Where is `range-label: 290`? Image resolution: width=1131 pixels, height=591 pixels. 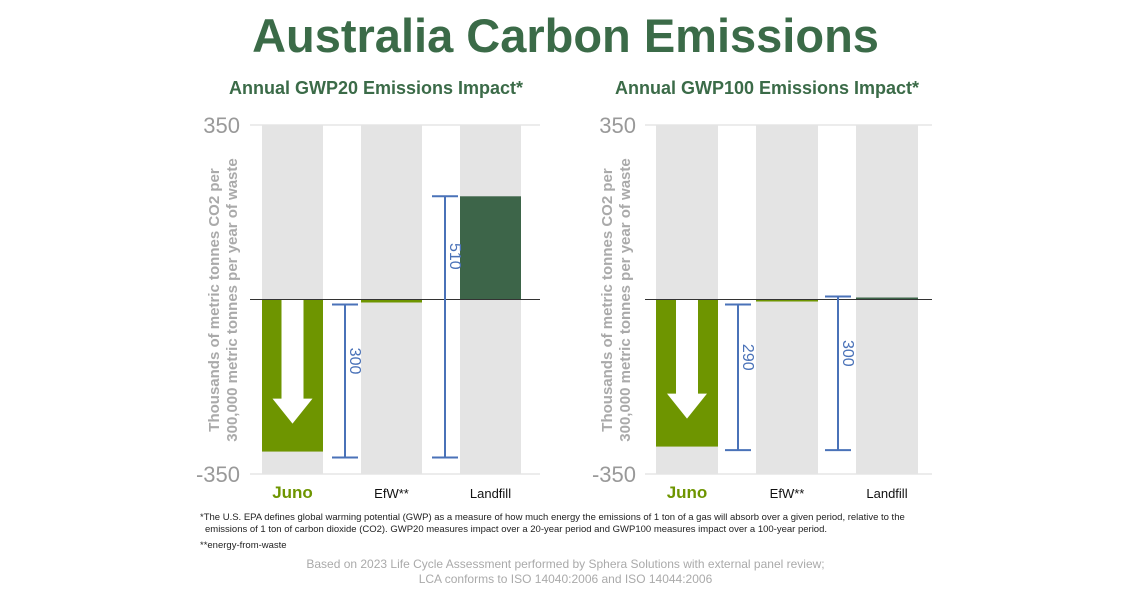 range-label: 290 is located at coordinates (747, 357).